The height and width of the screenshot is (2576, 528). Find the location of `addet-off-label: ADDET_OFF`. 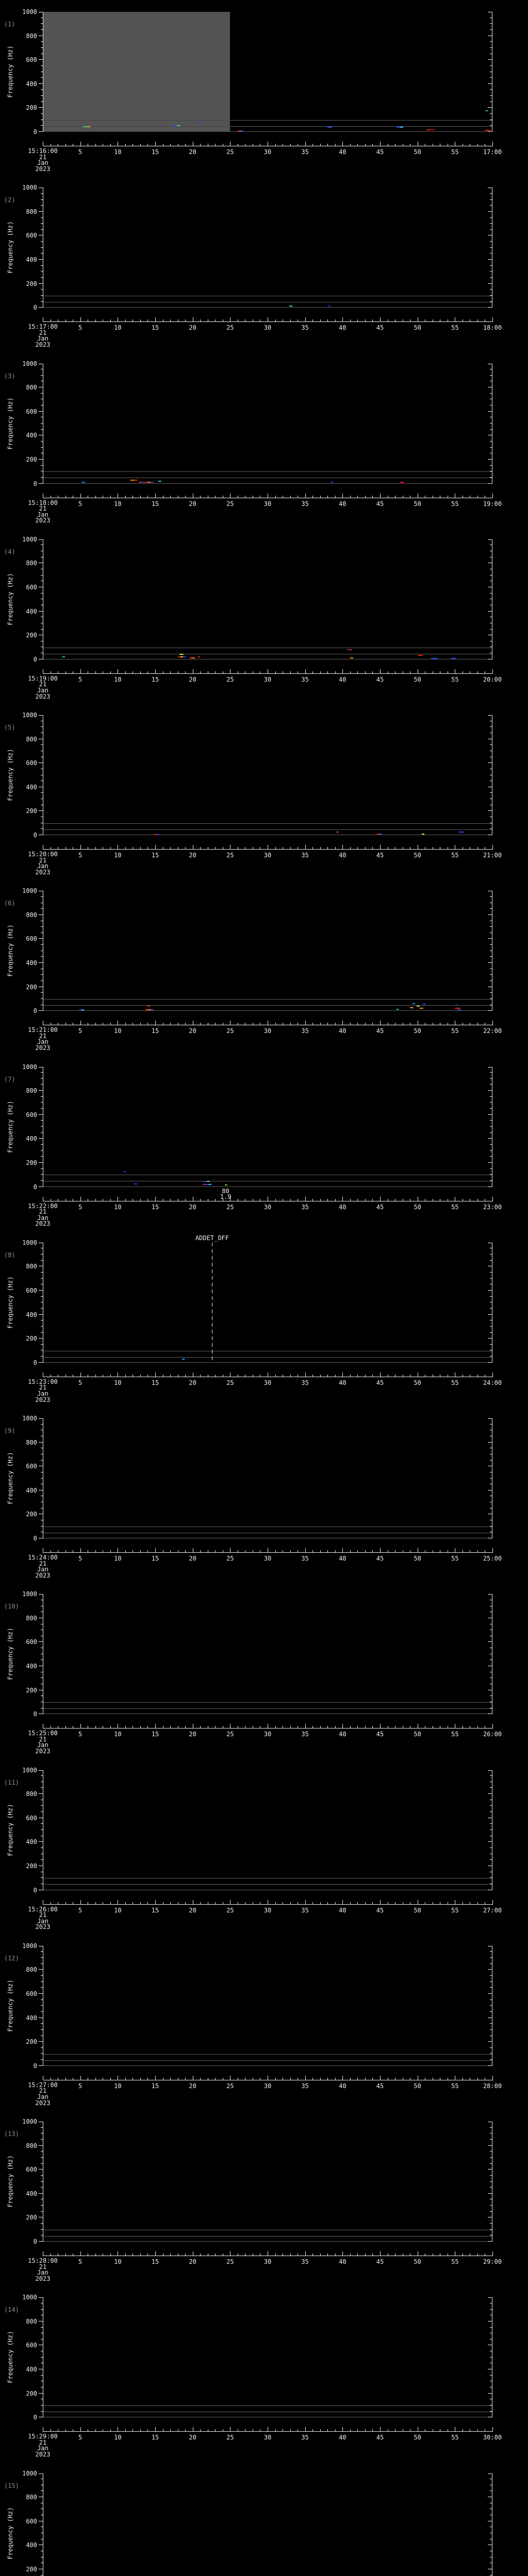

addet-off-label: ADDET_OFF is located at coordinates (212, 1238).